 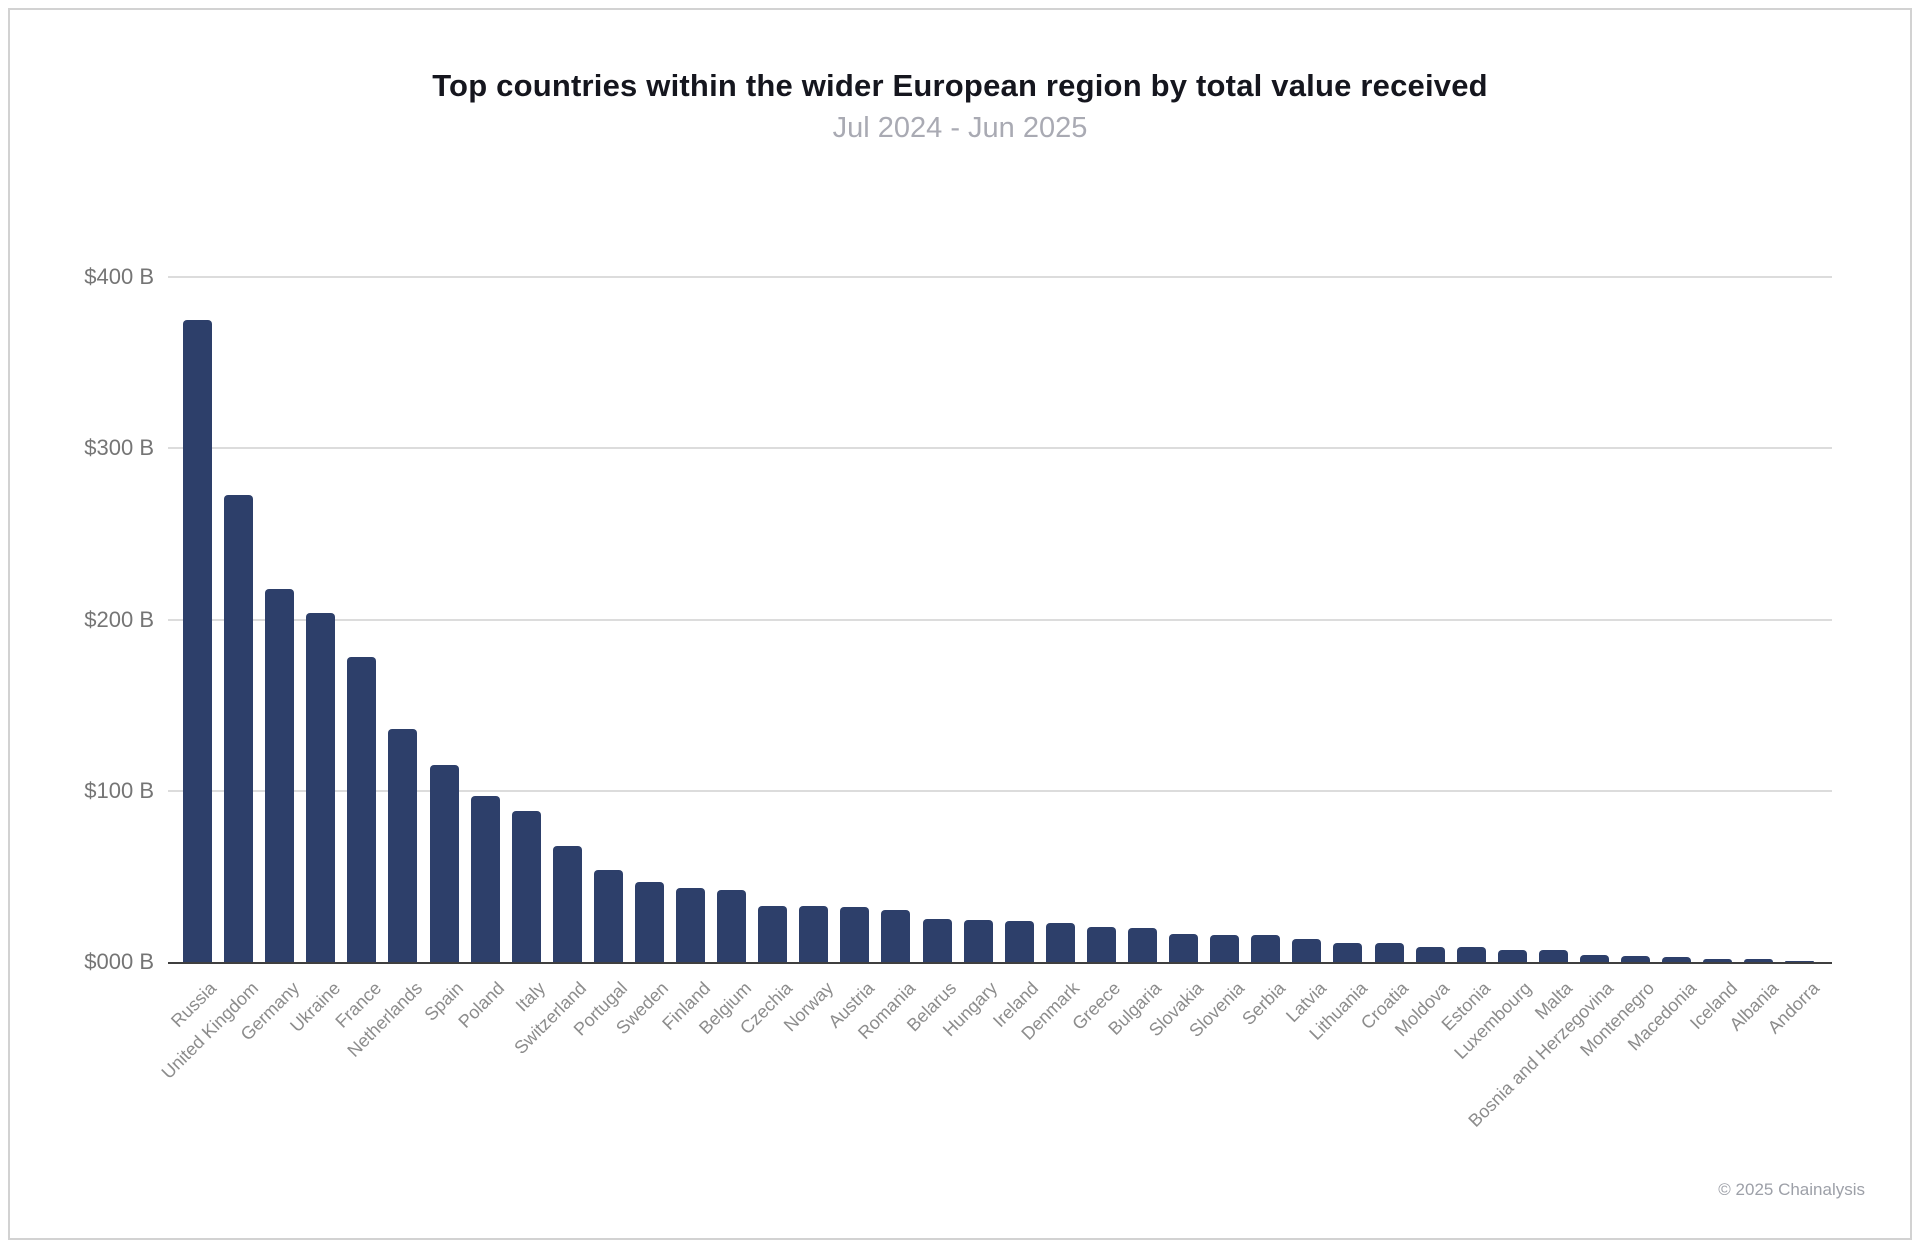 What do you see at coordinates (937, 940) in the screenshot?
I see `bar-belarus` at bounding box center [937, 940].